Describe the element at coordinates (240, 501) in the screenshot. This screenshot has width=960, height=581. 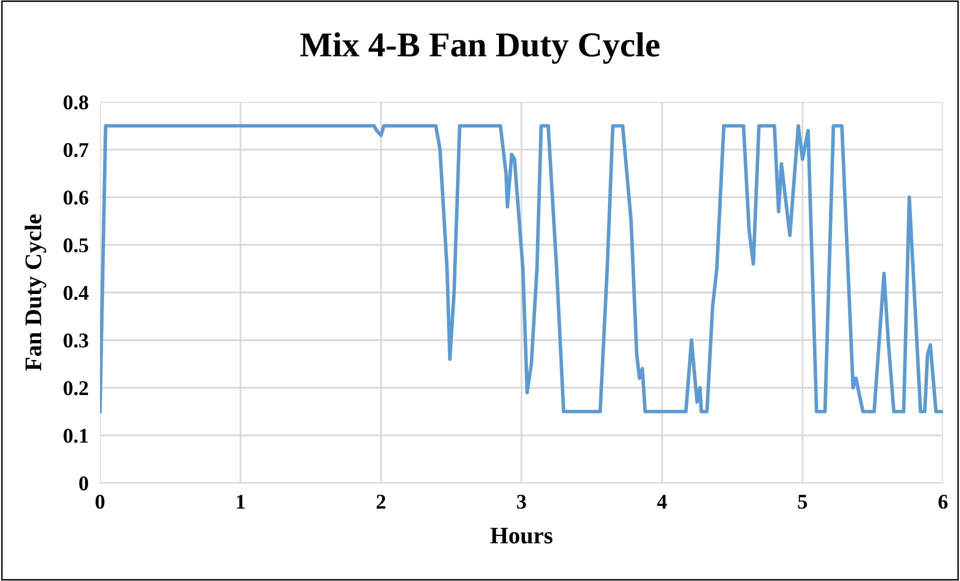
I see `x-tick-label: 1` at that location.